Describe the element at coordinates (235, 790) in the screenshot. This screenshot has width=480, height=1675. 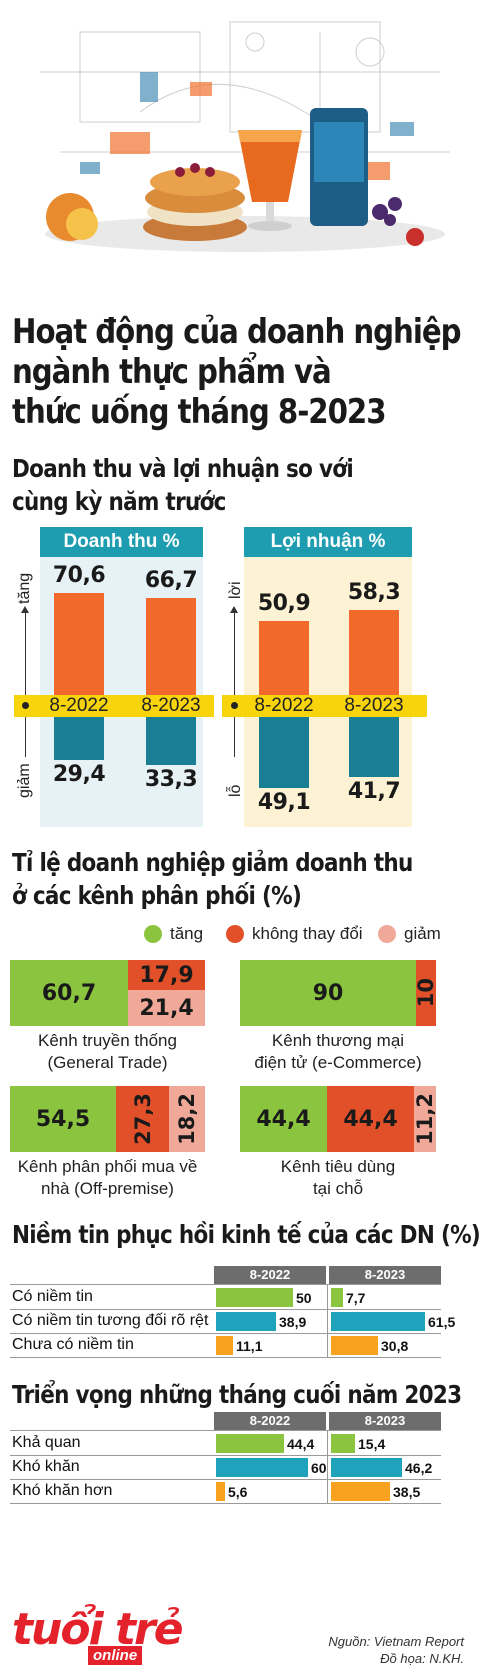
I see `profit-down-label: lỗ` at that location.